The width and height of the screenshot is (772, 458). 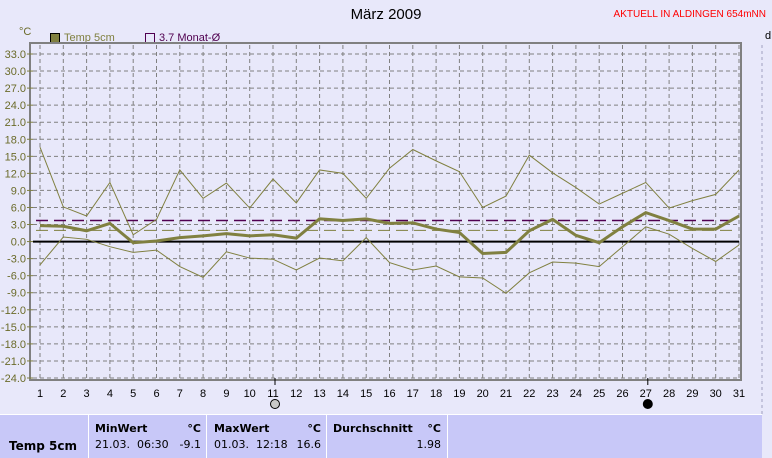 I want to click on x-tick-label: 12, so click(x=296, y=394).